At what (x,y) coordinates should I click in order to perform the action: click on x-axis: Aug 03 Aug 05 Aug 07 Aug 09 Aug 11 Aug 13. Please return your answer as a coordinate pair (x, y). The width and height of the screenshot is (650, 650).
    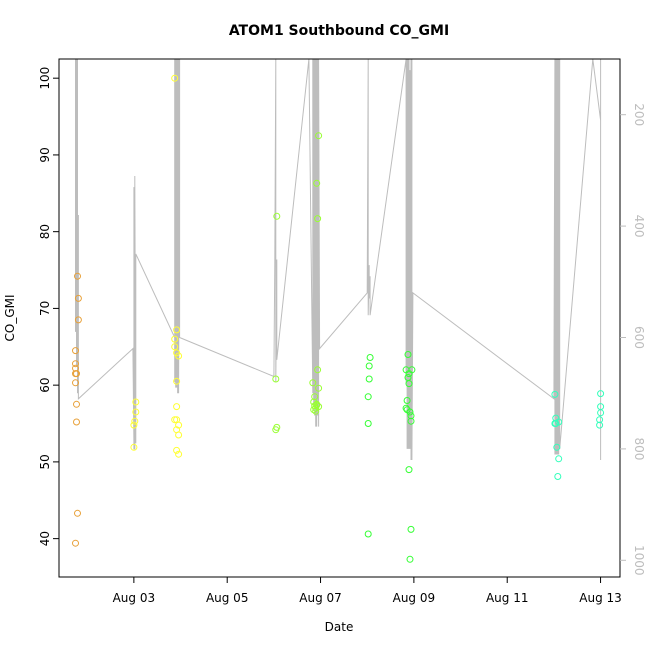
    Looking at the image, I should click on (367, 591).